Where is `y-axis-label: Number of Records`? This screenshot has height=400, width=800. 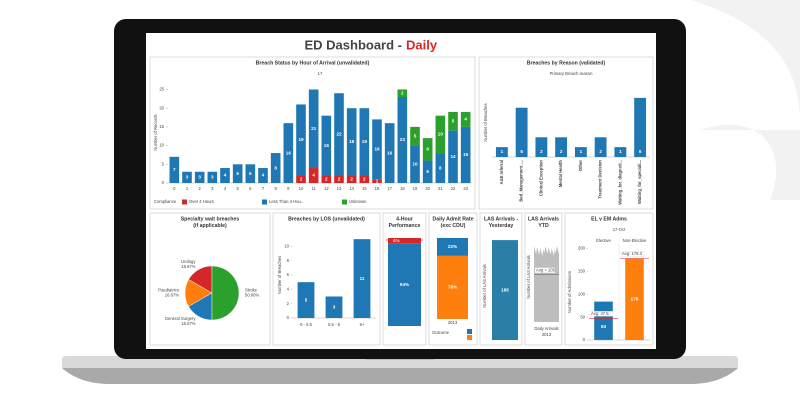 y-axis-label: Number of Records is located at coordinates (155, 132).